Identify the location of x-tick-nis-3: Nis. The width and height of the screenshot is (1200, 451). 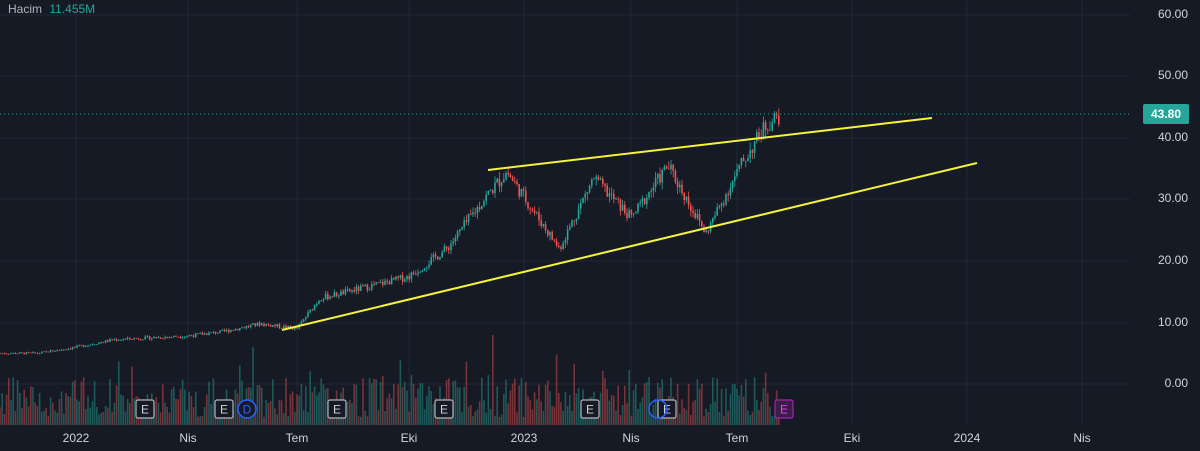
(1082, 438).